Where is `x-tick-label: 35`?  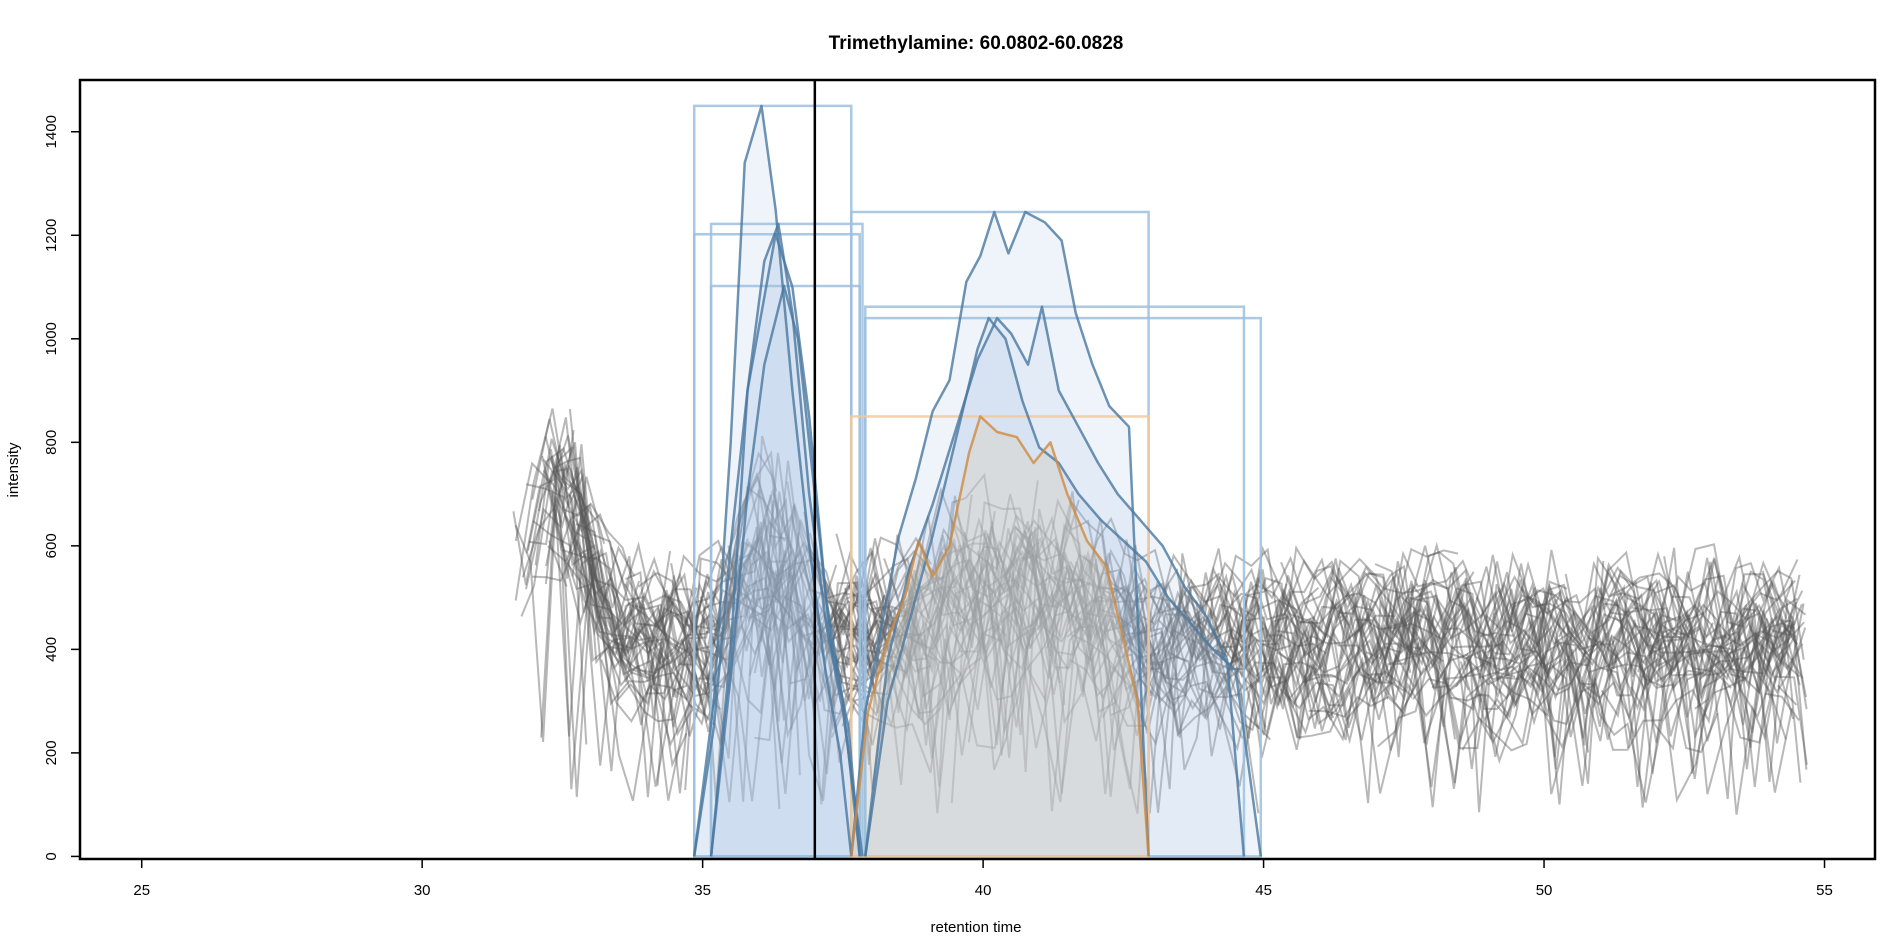 x-tick-label: 35 is located at coordinates (702, 890).